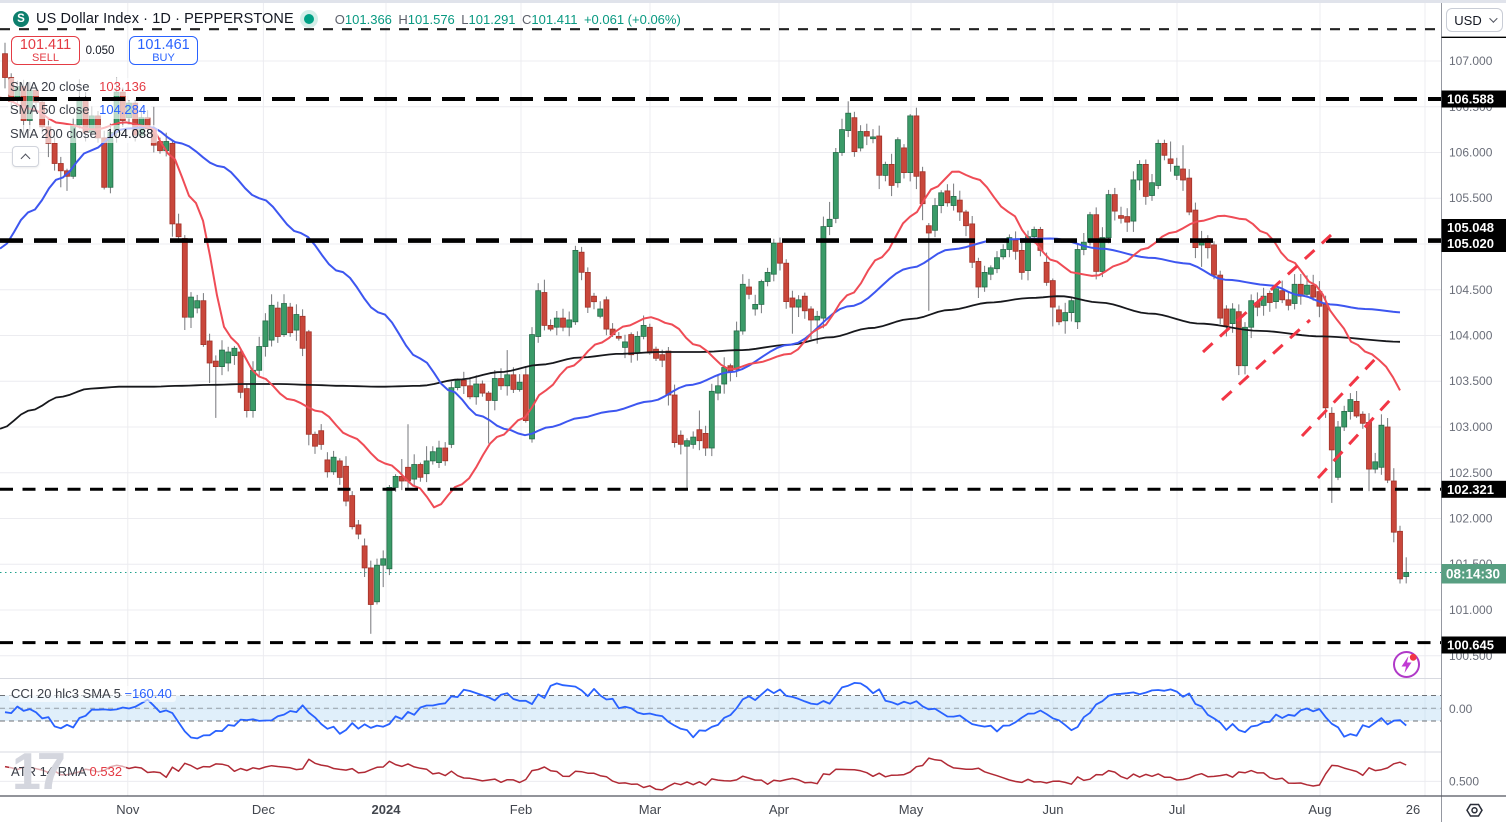  What do you see at coordinates (1471, 427) in the screenshot?
I see `svg-text: 103.000` at bounding box center [1471, 427].